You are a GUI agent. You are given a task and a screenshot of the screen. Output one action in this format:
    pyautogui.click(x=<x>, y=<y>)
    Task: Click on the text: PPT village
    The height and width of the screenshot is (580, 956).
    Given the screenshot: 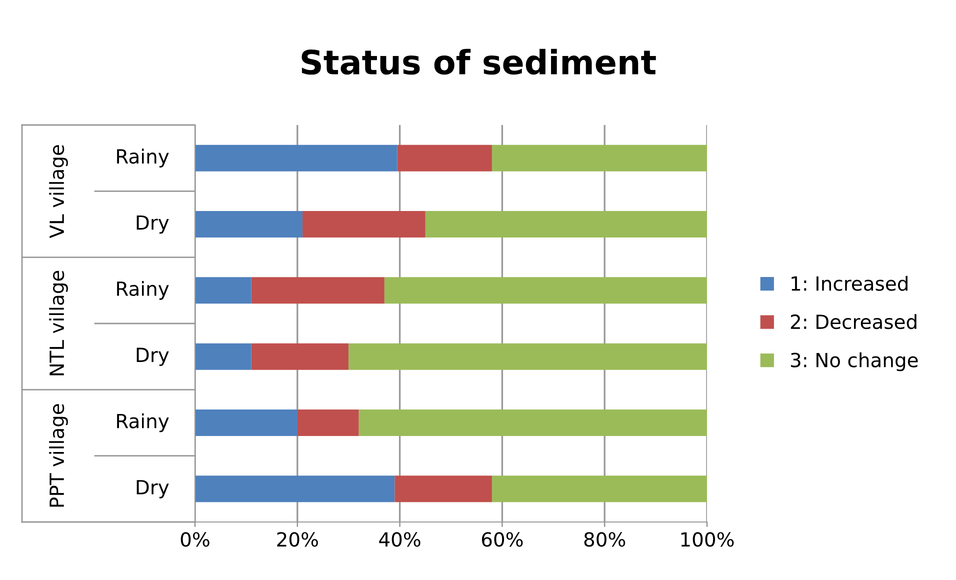 What is the action you would take?
    pyautogui.click(x=58, y=455)
    